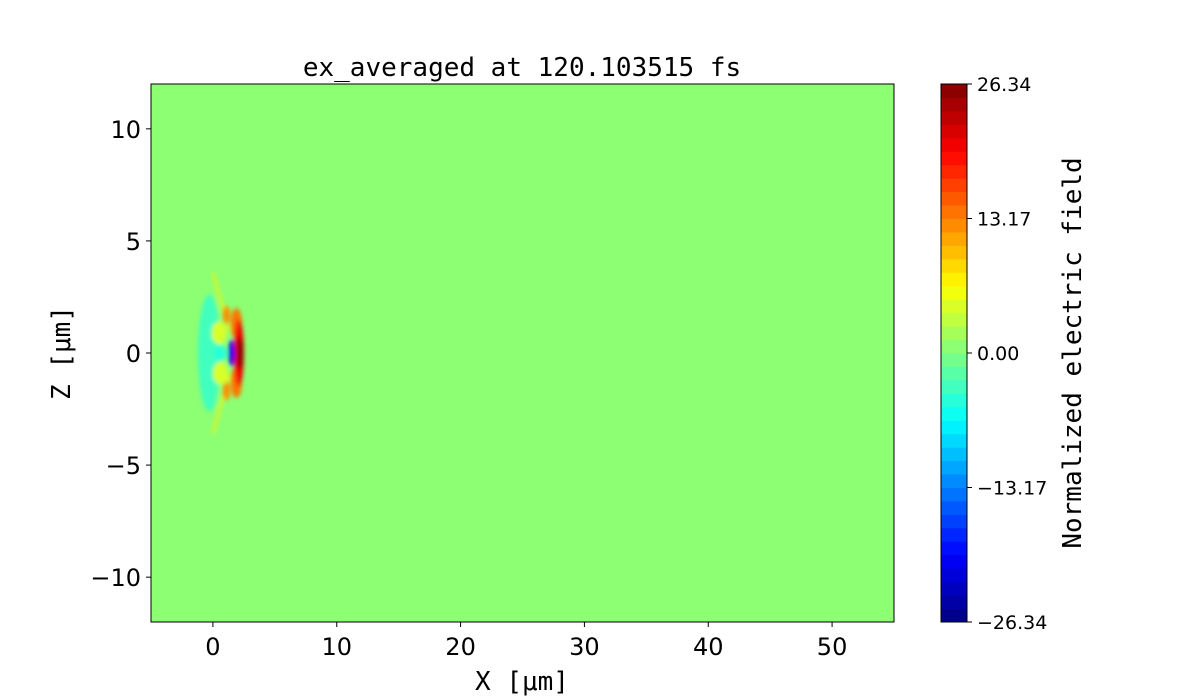  Describe the element at coordinates (522, 68) in the screenshot. I see `chart-title: ex_averaged at 120.103515 fs` at that location.